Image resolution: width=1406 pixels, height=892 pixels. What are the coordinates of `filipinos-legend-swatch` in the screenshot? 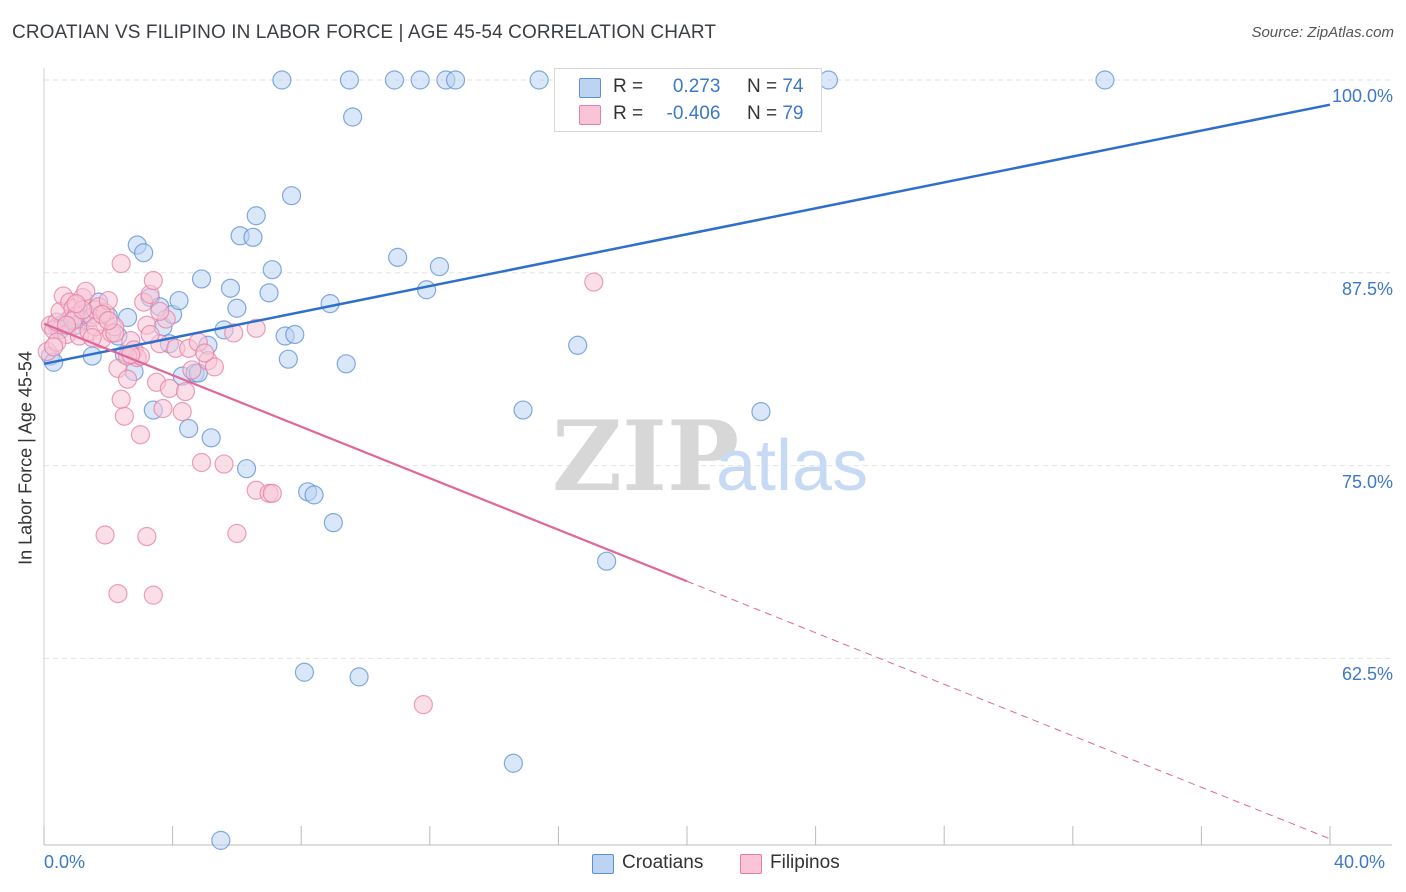 It's located at (751, 864).